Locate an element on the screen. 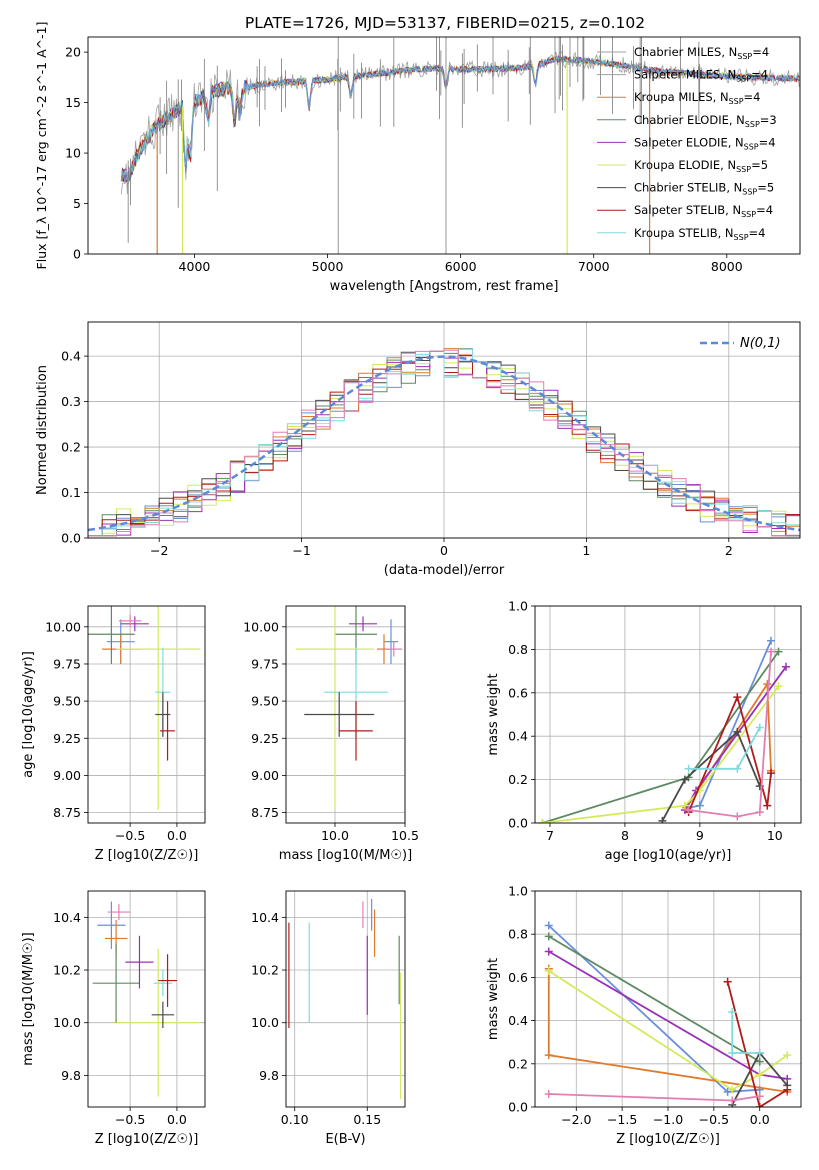  x-tick-label: 10.5 is located at coordinates (405, 835).